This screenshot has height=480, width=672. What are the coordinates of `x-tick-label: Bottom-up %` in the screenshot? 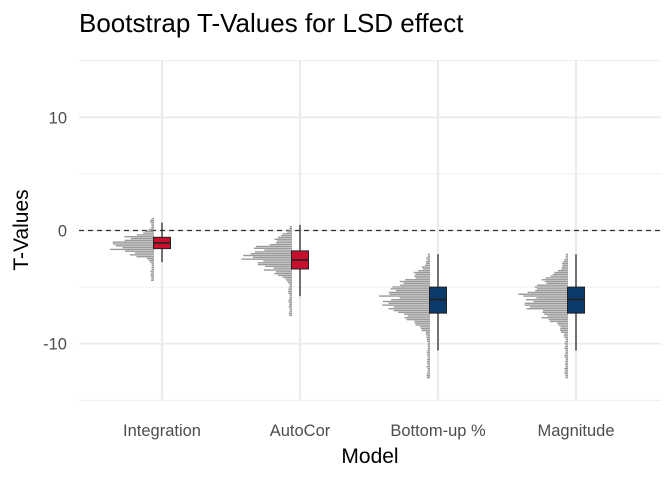 It's located at (438, 431).